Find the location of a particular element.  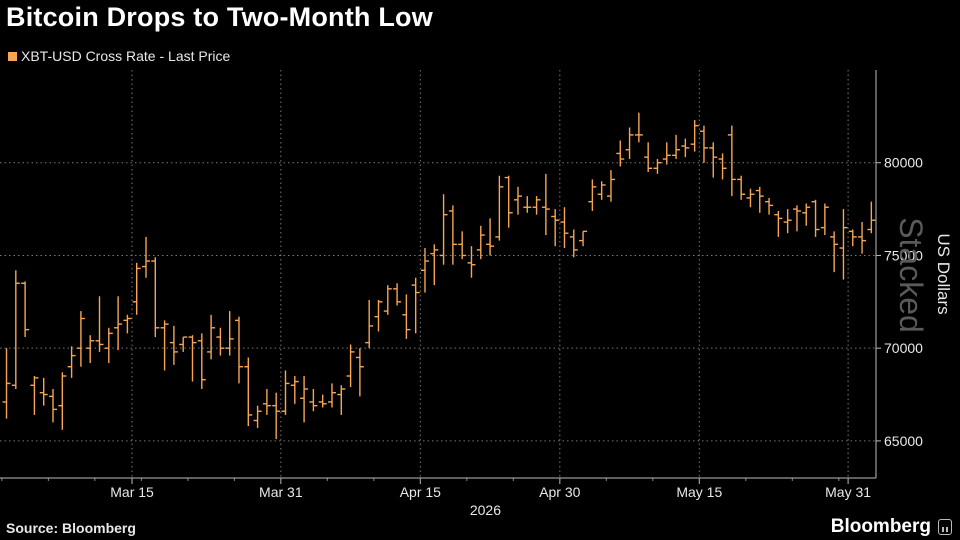

legend: XBT-USD Cross Rate - Last Price is located at coordinates (119, 56).